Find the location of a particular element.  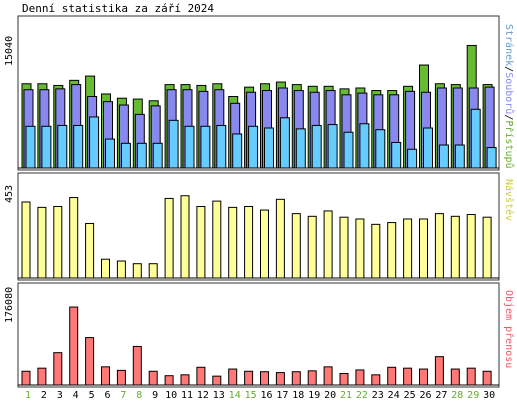

xtick-label-day-28: 28 is located at coordinates (457, 395).